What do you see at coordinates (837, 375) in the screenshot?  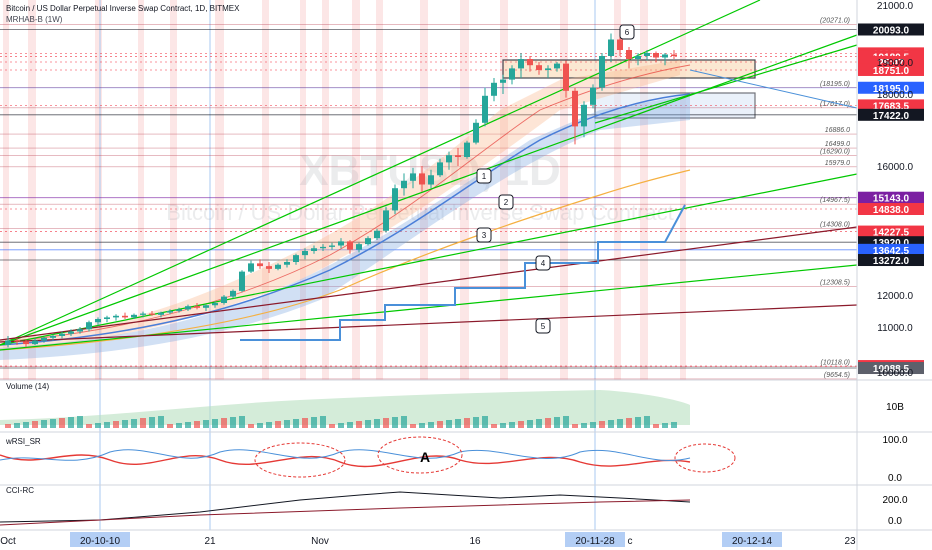 I see `level-note-label: (9654.5)` at bounding box center [837, 375].